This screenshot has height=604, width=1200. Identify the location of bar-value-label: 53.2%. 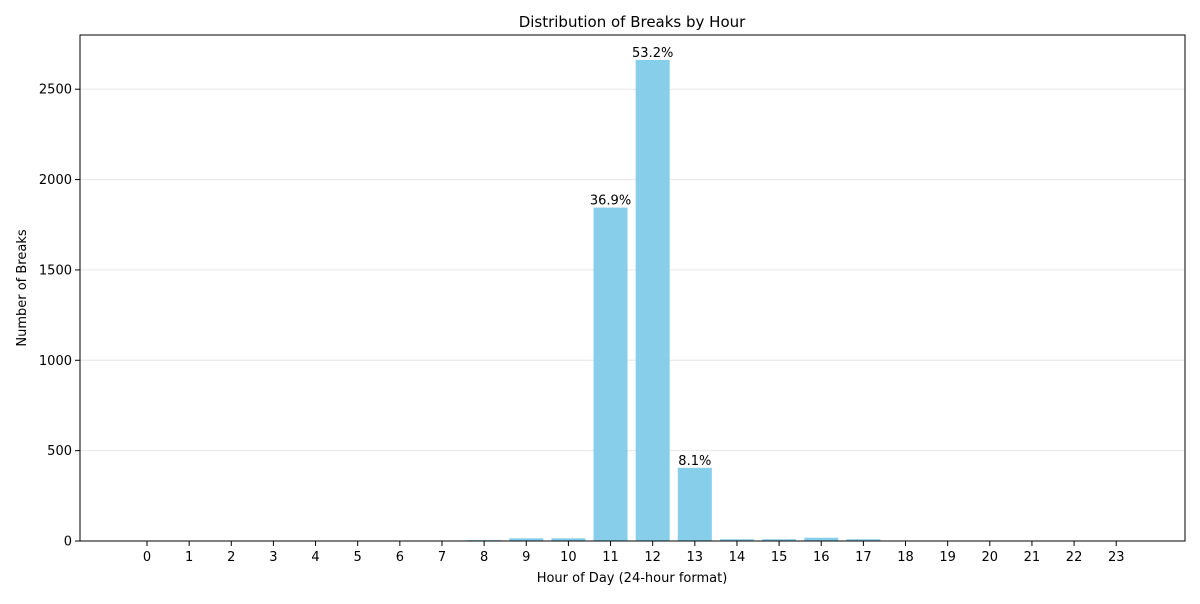
(652, 53).